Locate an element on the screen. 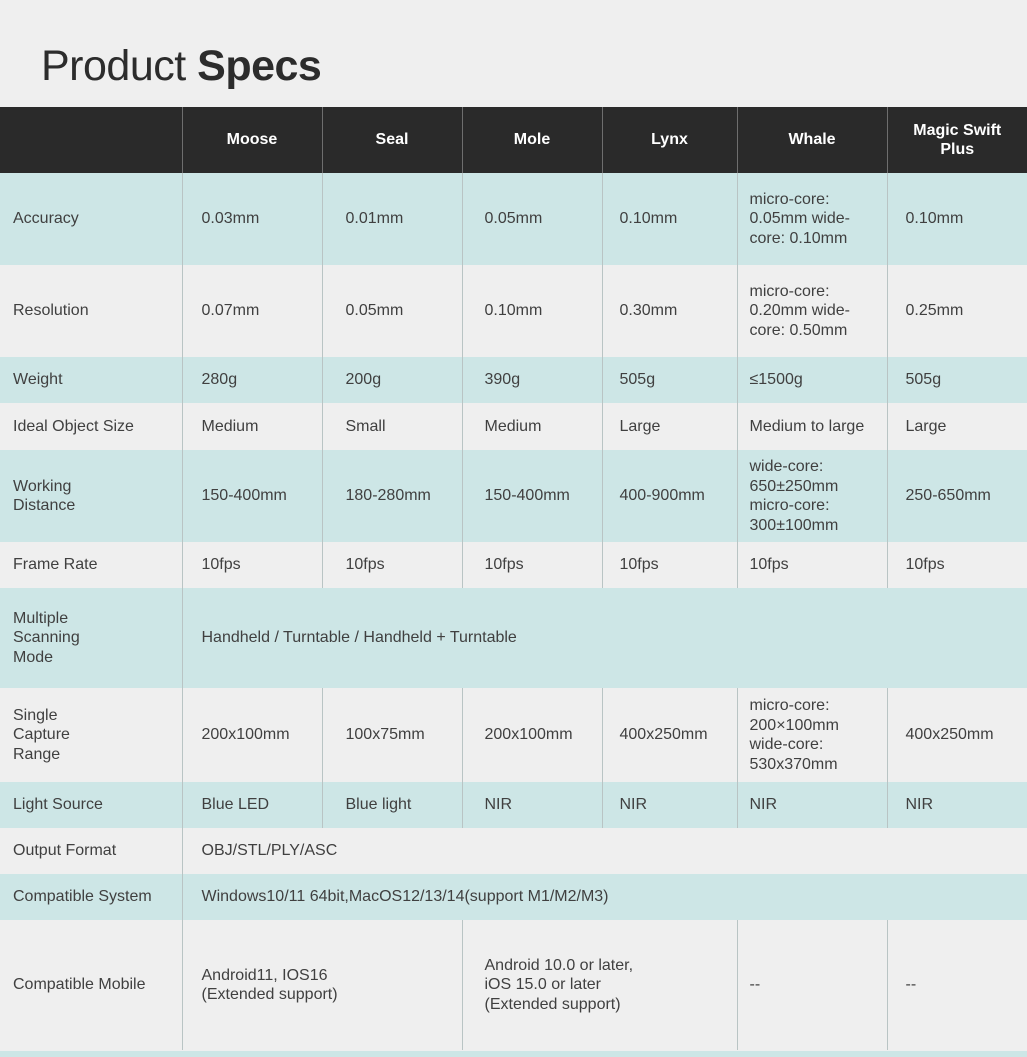  row-label: Light Source is located at coordinates (91, 805).